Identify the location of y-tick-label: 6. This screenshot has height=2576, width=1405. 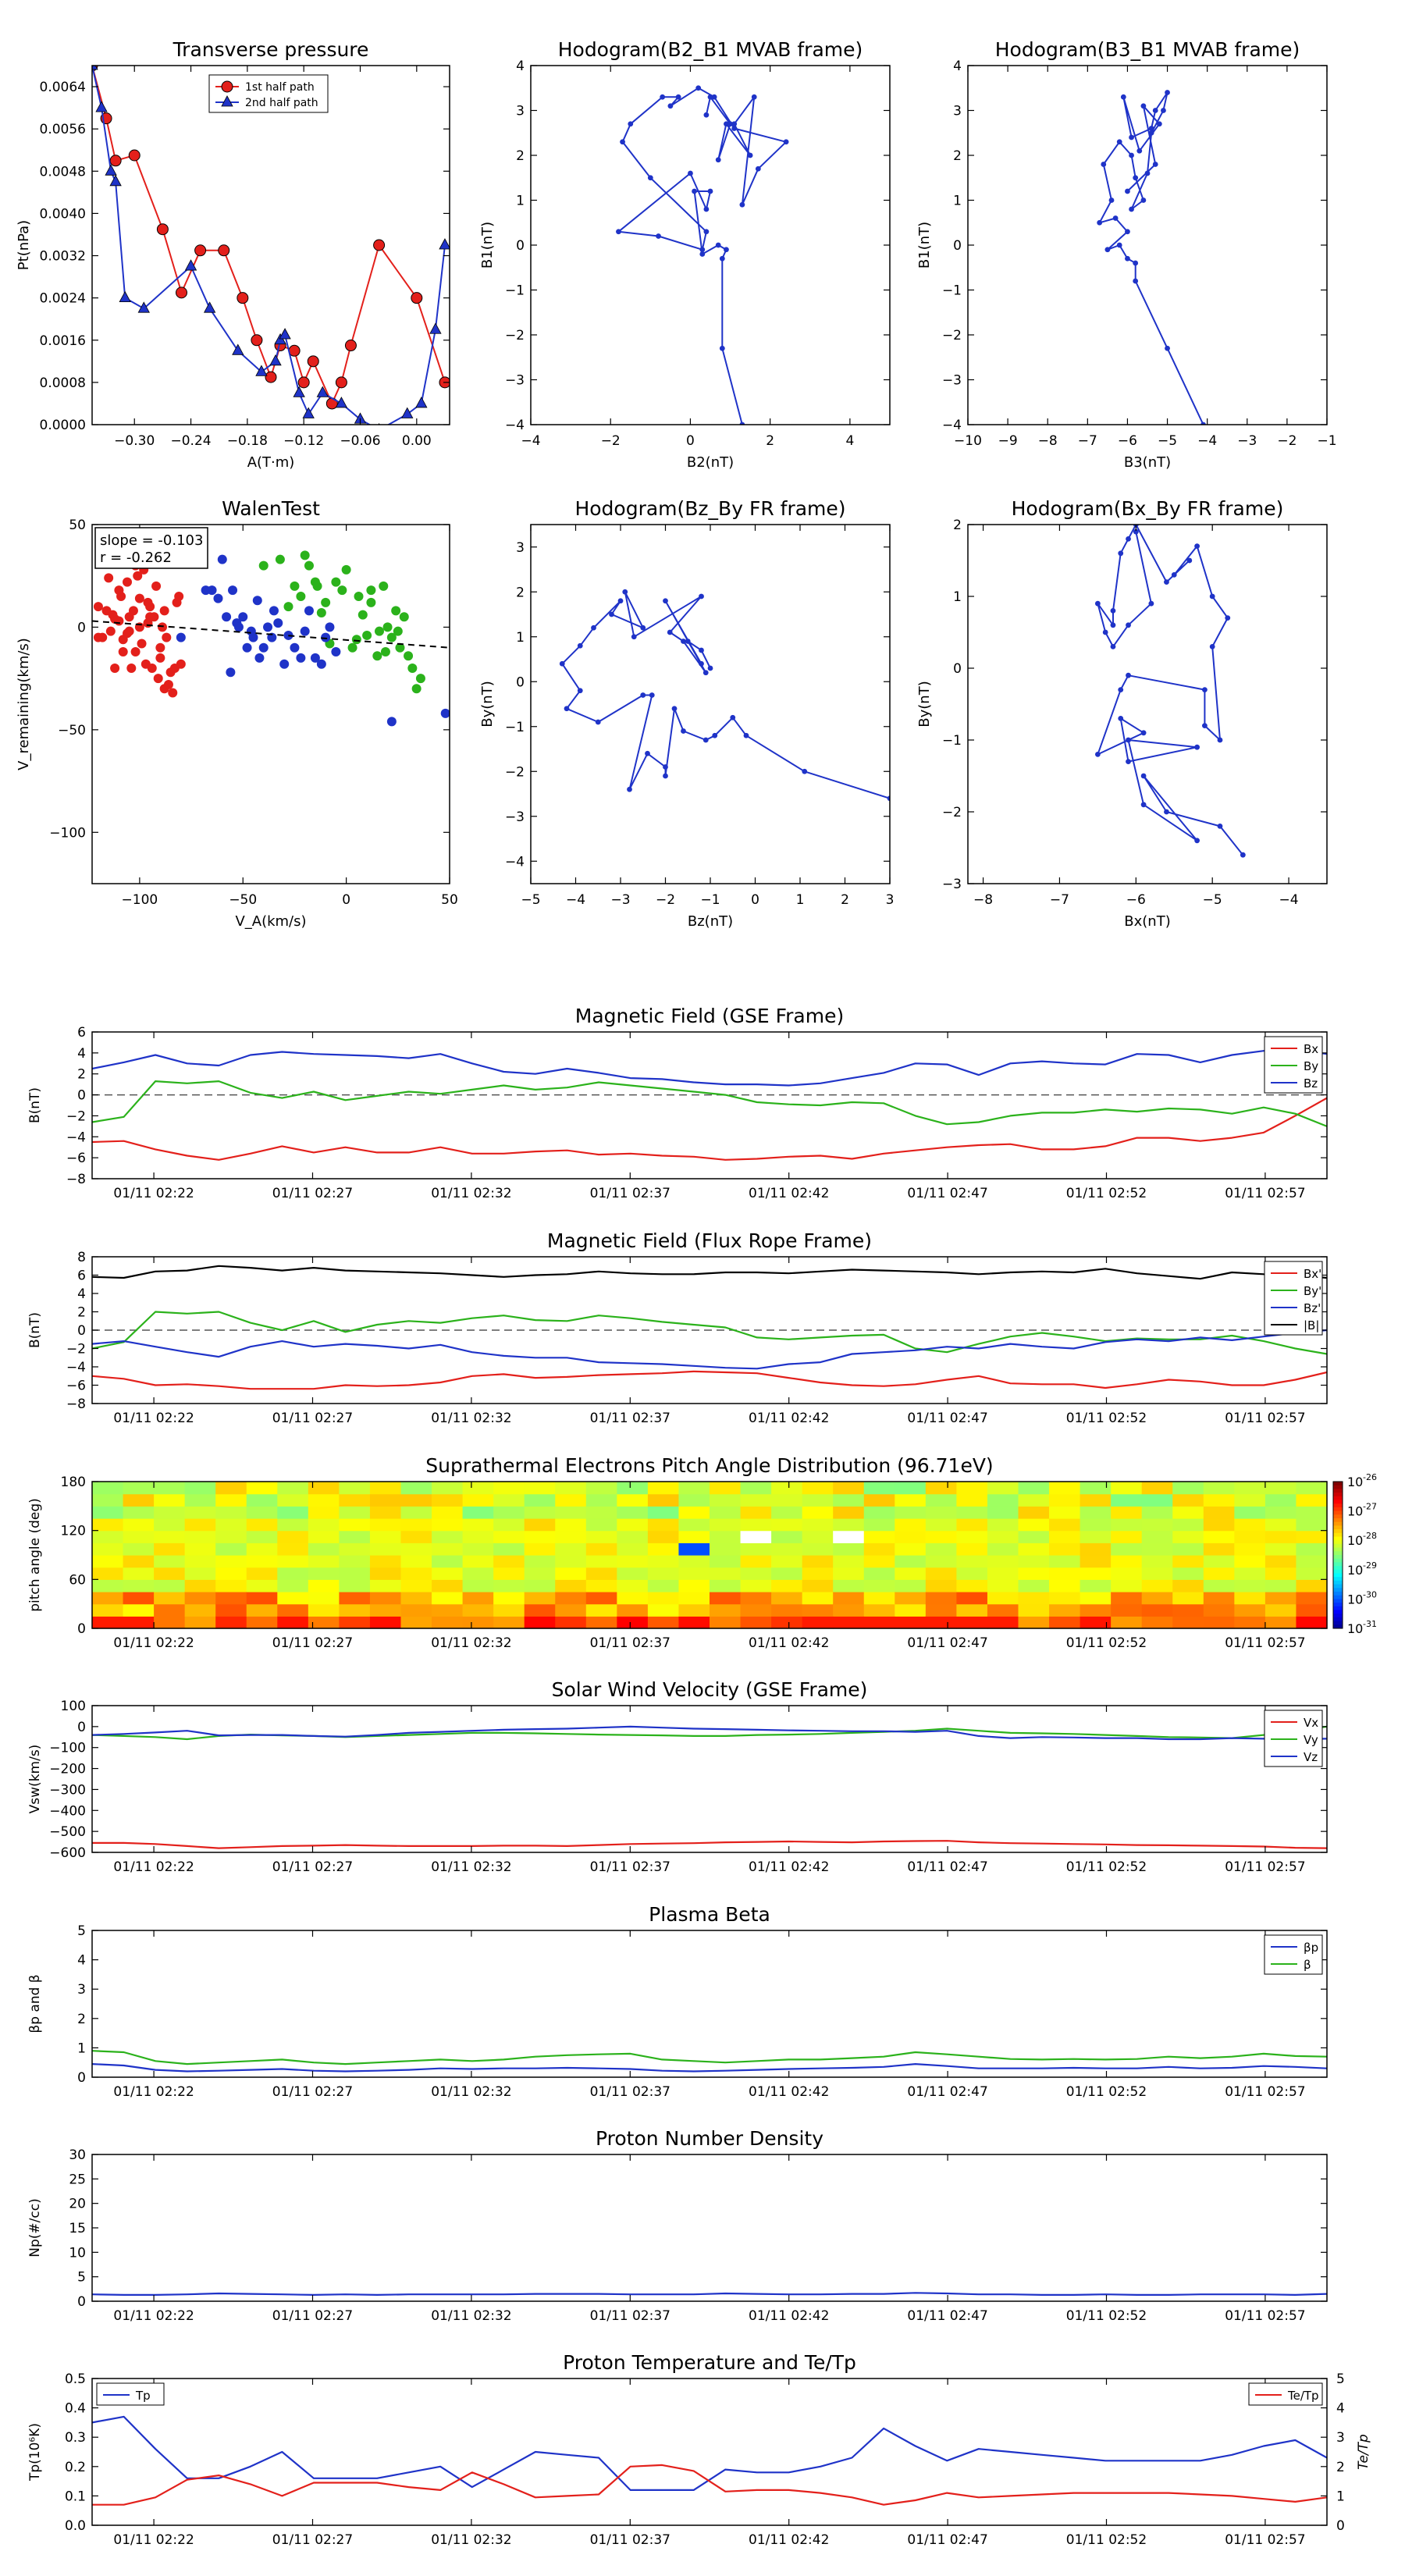
(81, 1033).